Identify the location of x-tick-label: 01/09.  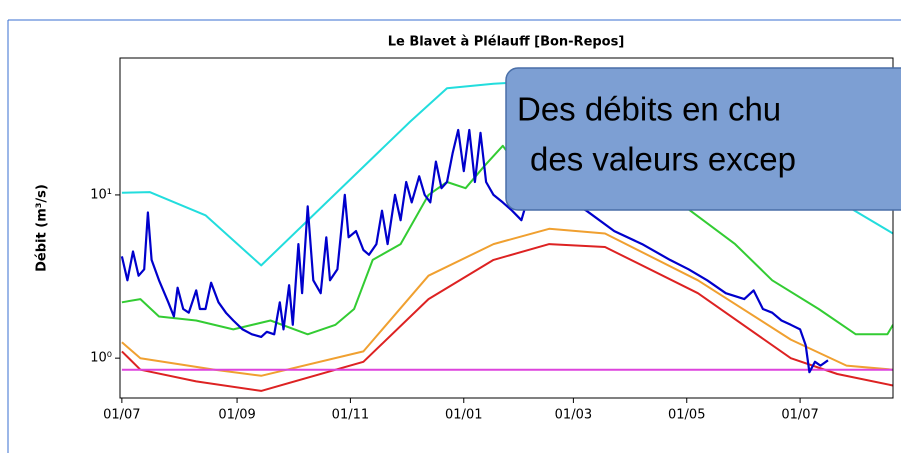
(236, 415).